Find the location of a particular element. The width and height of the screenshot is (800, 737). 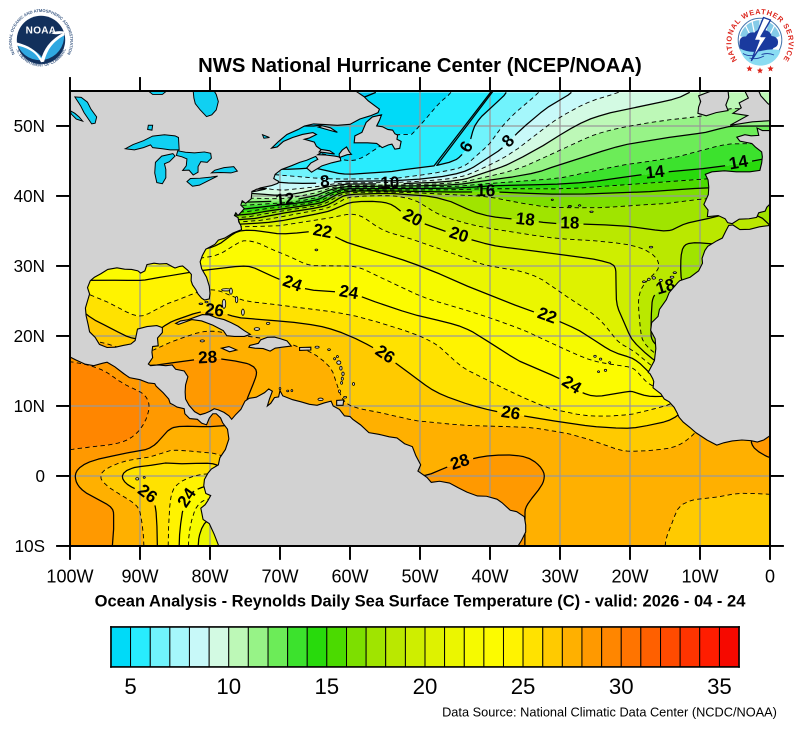

svg-text: 60W is located at coordinates (349, 577).